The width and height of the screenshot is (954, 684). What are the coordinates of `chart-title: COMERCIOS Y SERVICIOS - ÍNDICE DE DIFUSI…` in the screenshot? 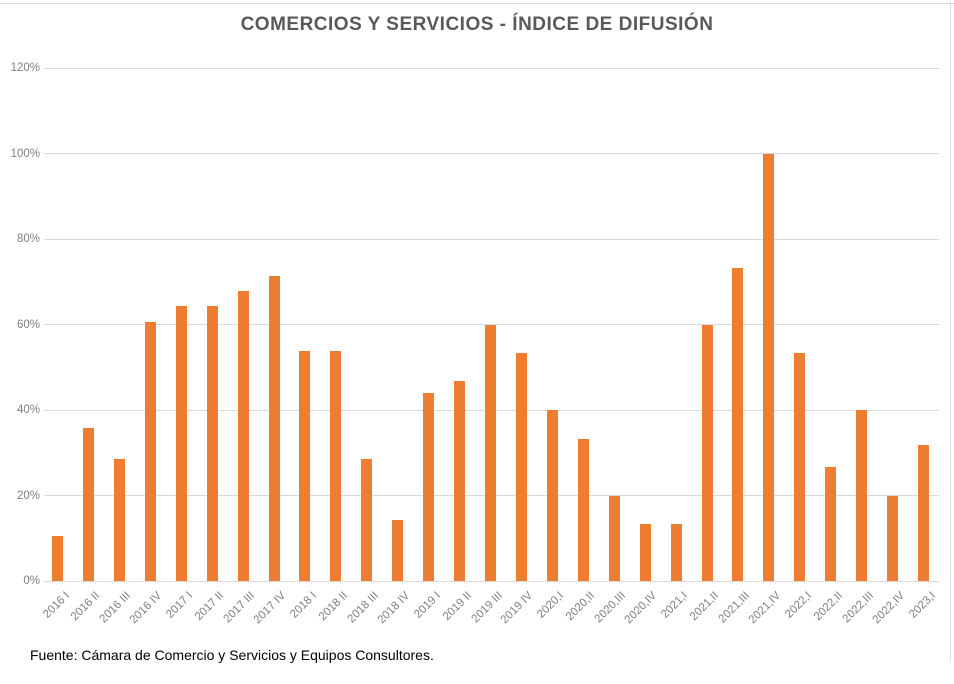 It's located at (477, 24).